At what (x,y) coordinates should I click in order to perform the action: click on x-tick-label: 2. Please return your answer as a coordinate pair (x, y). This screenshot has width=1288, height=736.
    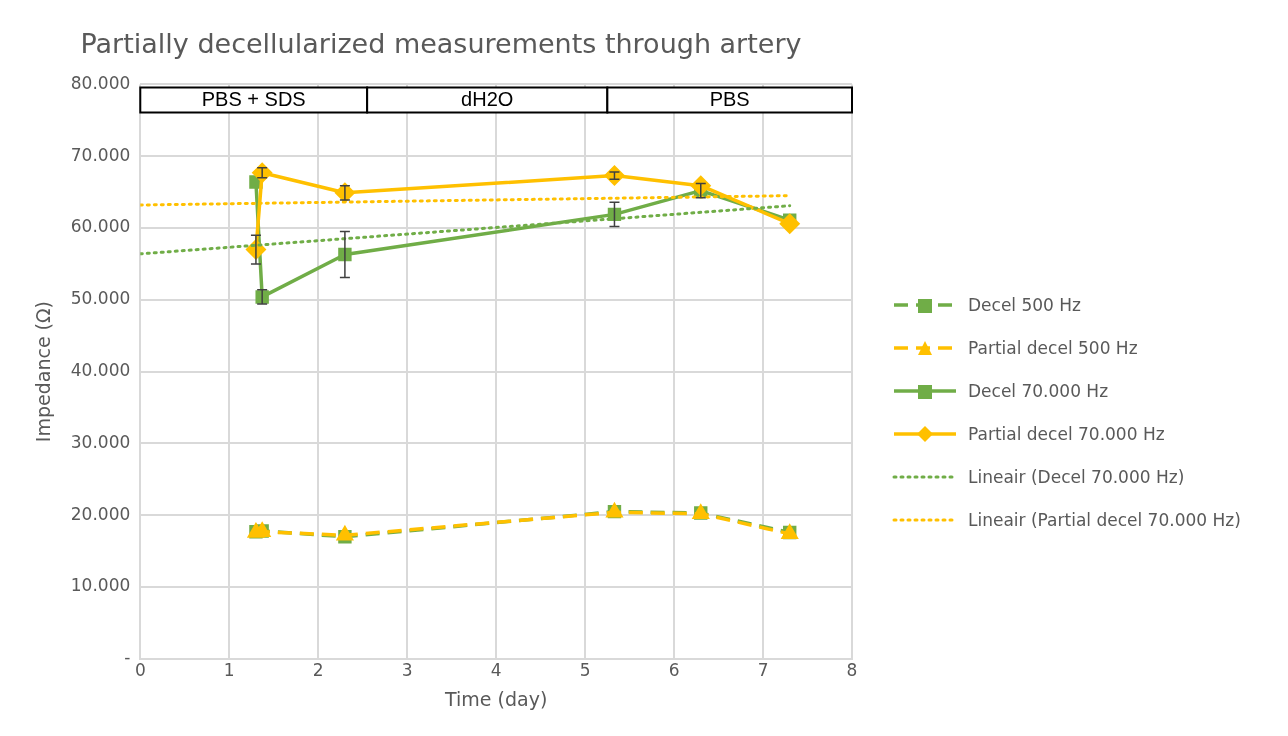
    Looking at the image, I should click on (318, 670).